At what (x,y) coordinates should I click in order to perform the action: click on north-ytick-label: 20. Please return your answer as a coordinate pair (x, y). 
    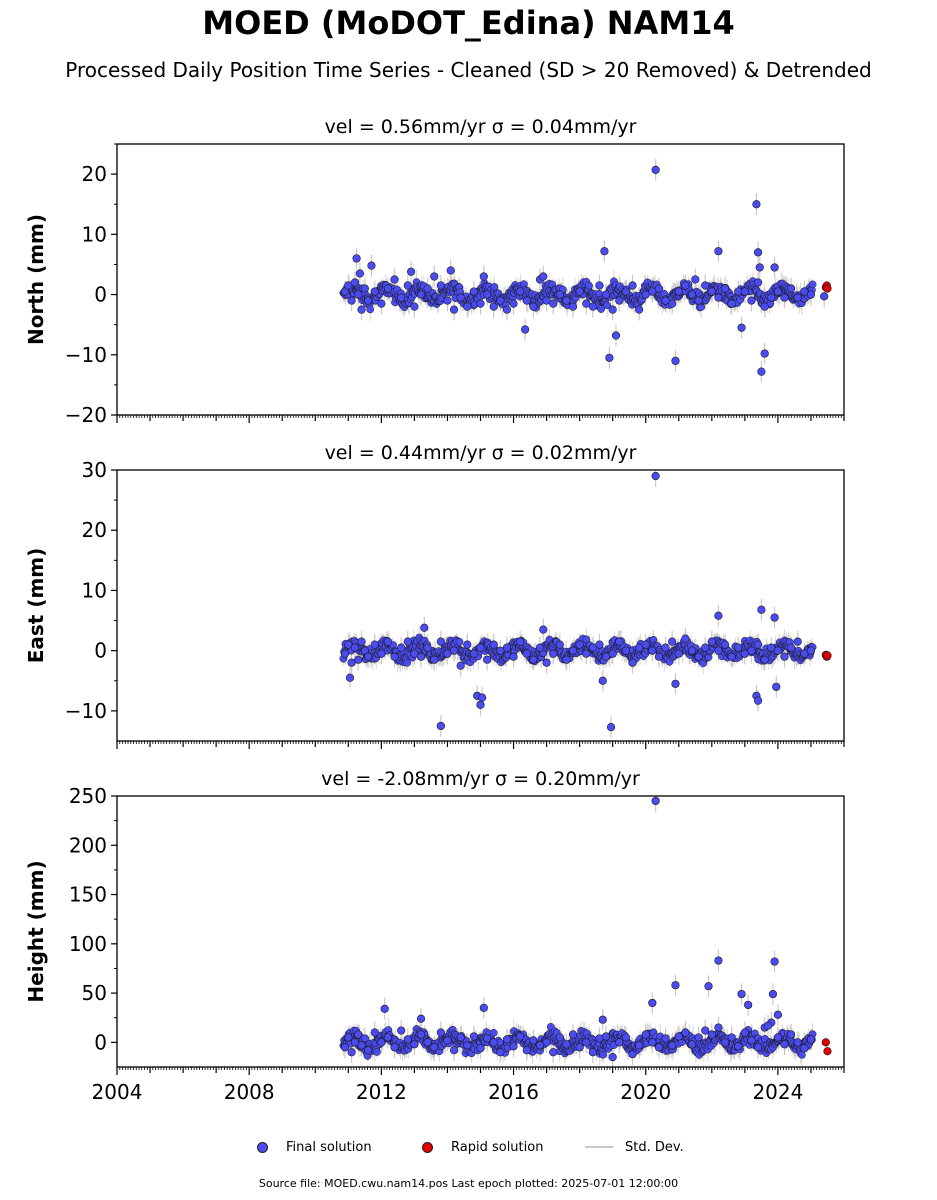
    Looking at the image, I should click on (94, 174).